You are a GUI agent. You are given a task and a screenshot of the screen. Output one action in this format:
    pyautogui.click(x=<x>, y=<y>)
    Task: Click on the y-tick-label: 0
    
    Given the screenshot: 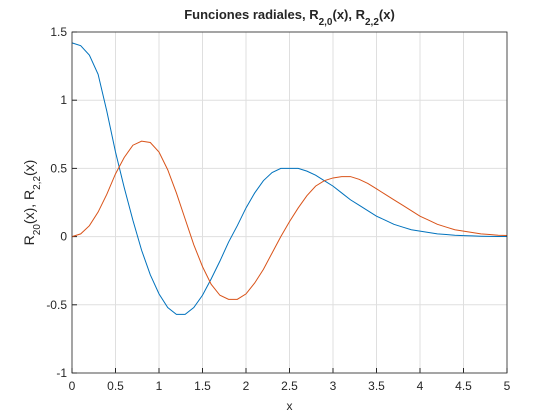 What is the action you would take?
    pyautogui.click(x=63, y=237)
    